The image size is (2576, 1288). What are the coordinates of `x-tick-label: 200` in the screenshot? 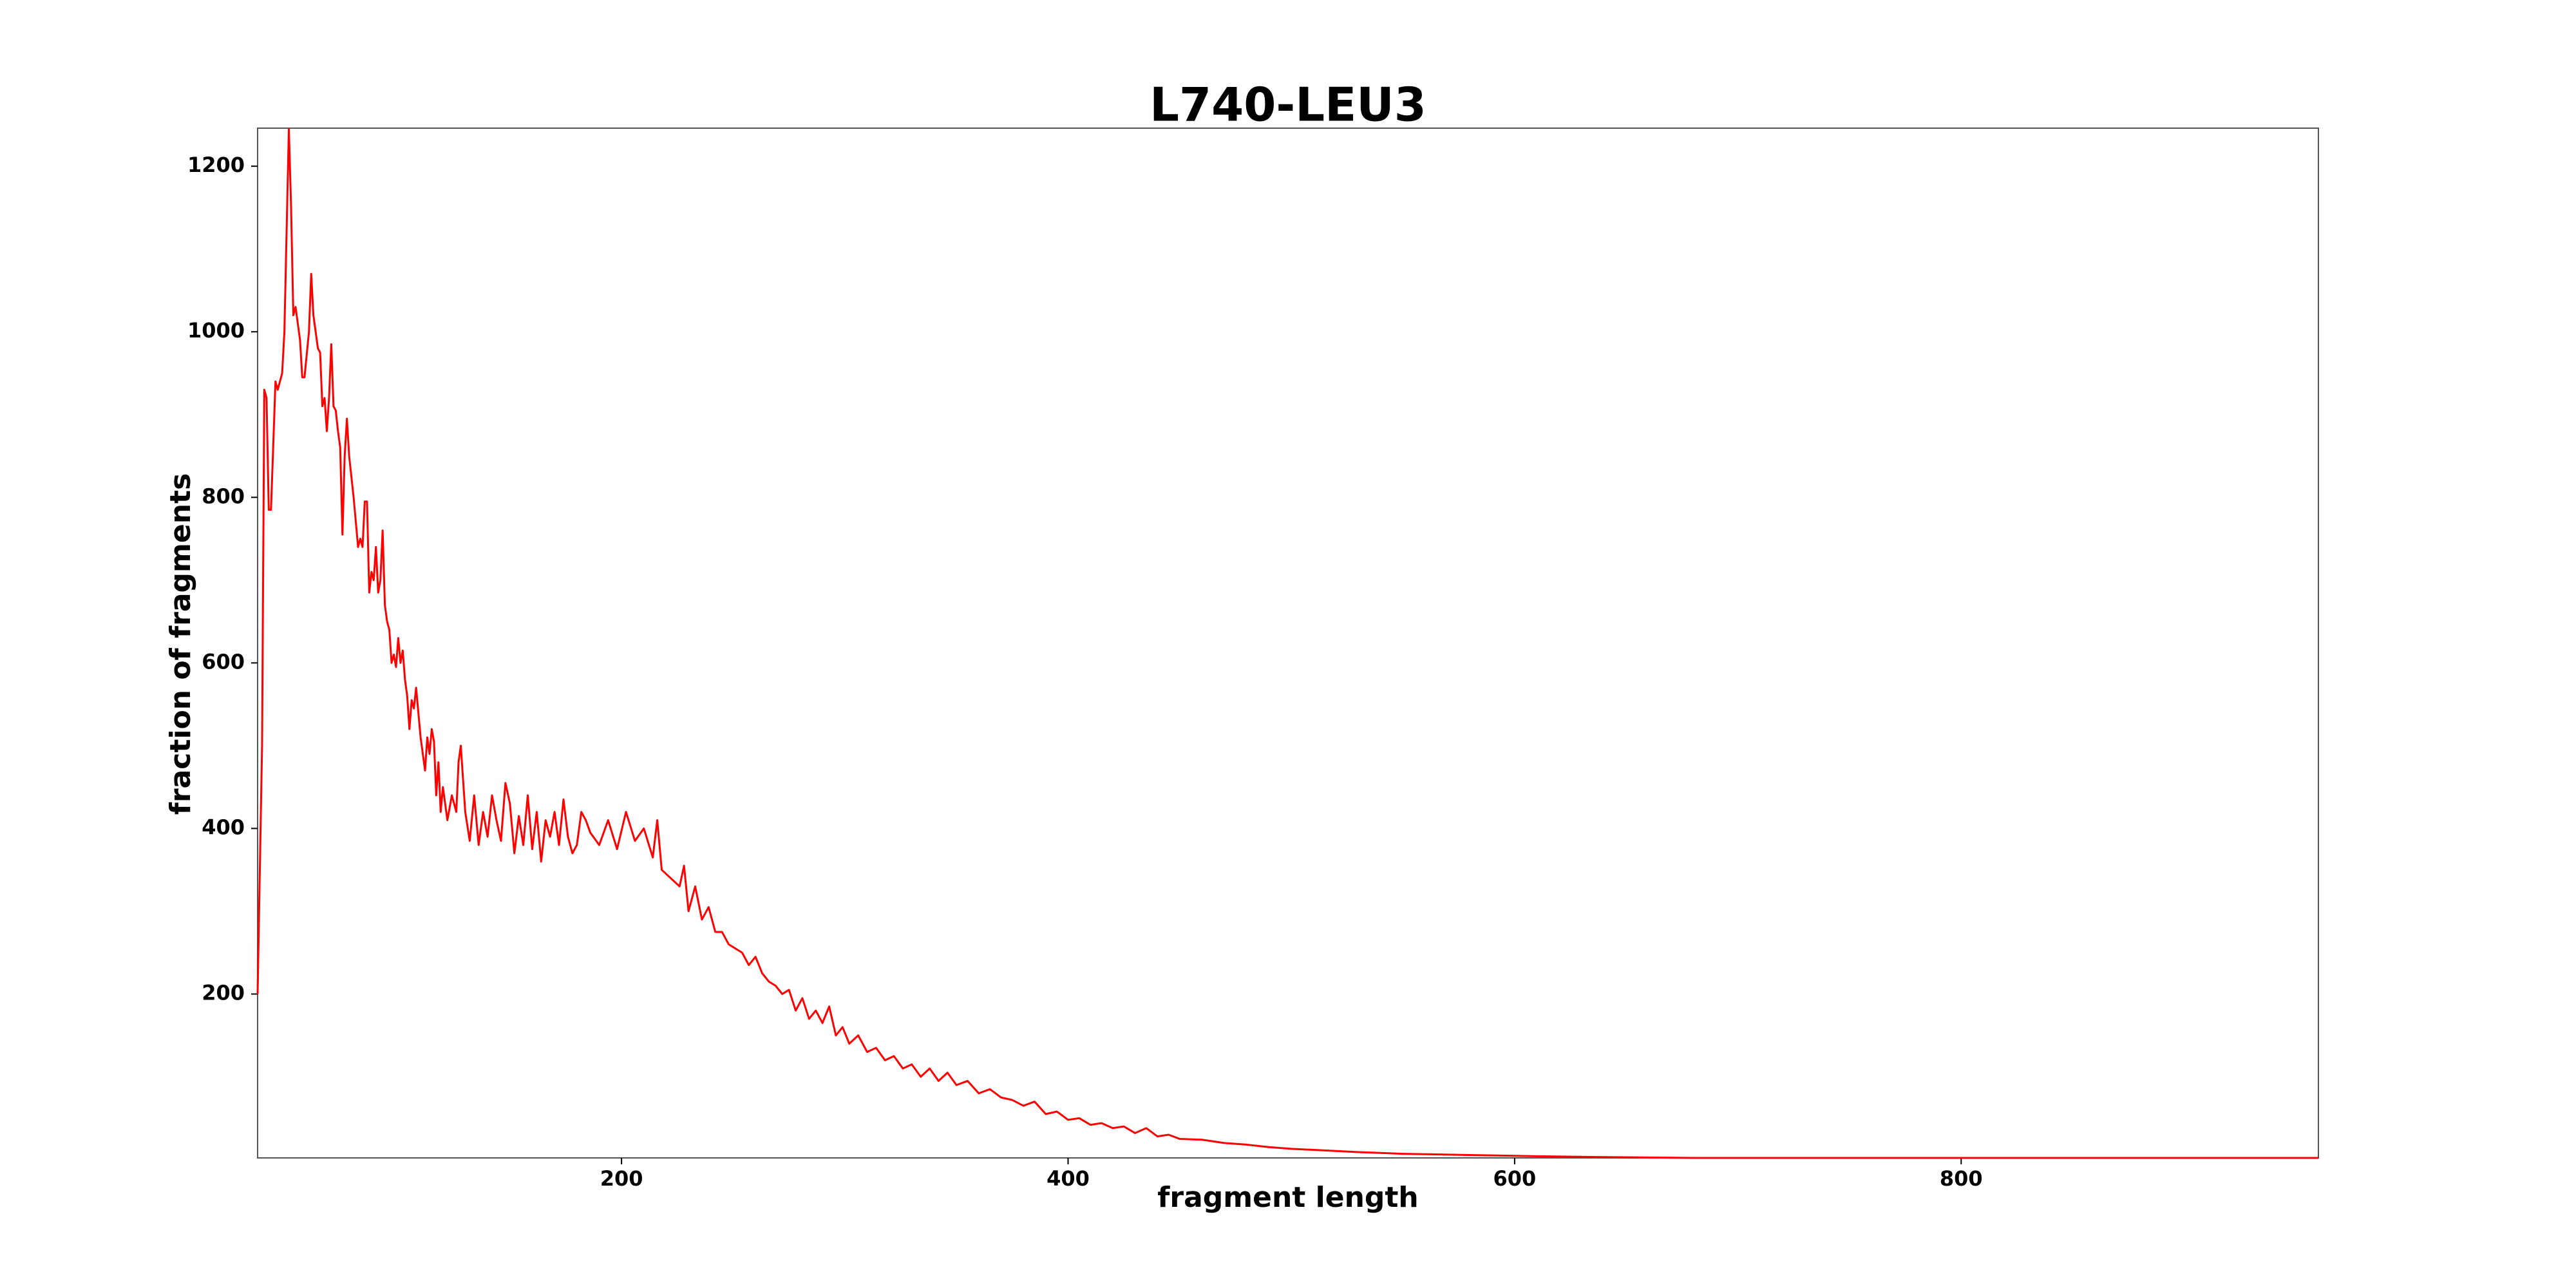 It's located at (621, 1178).